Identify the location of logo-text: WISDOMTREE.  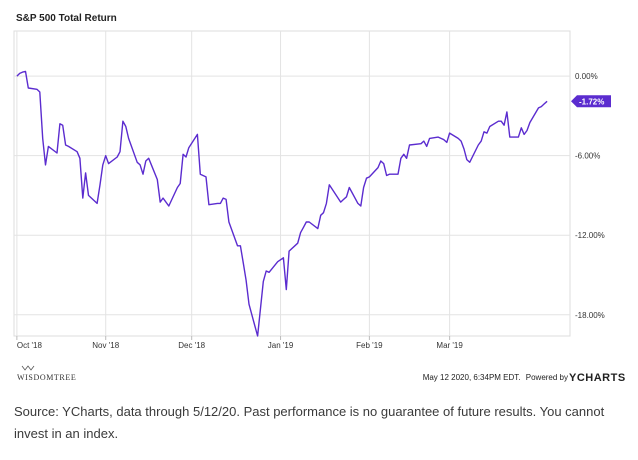
(46, 377).